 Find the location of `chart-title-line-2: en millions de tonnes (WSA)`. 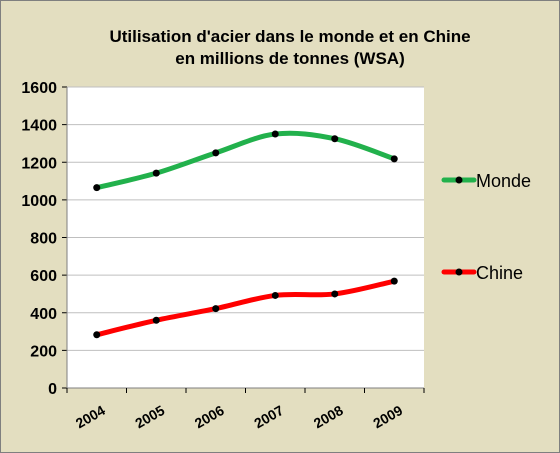

chart-title-line-2: en millions de tonnes (WSA) is located at coordinates (290, 58).